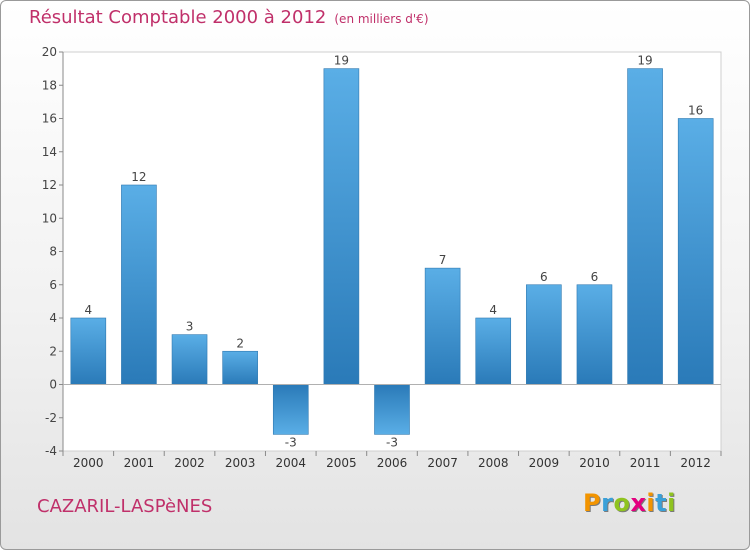 Image resolution: width=750 pixels, height=550 pixels. Describe the element at coordinates (51, 418) in the screenshot. I see `y-tick-label: -2` at that location.